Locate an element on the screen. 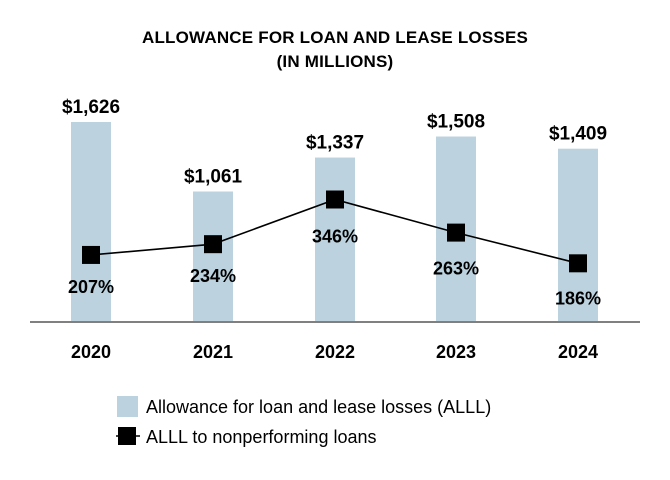 Image resolution: width=670 pixels, height=480 pixels. bar-value-label: $1,337 is located at coordinates (335, 143).